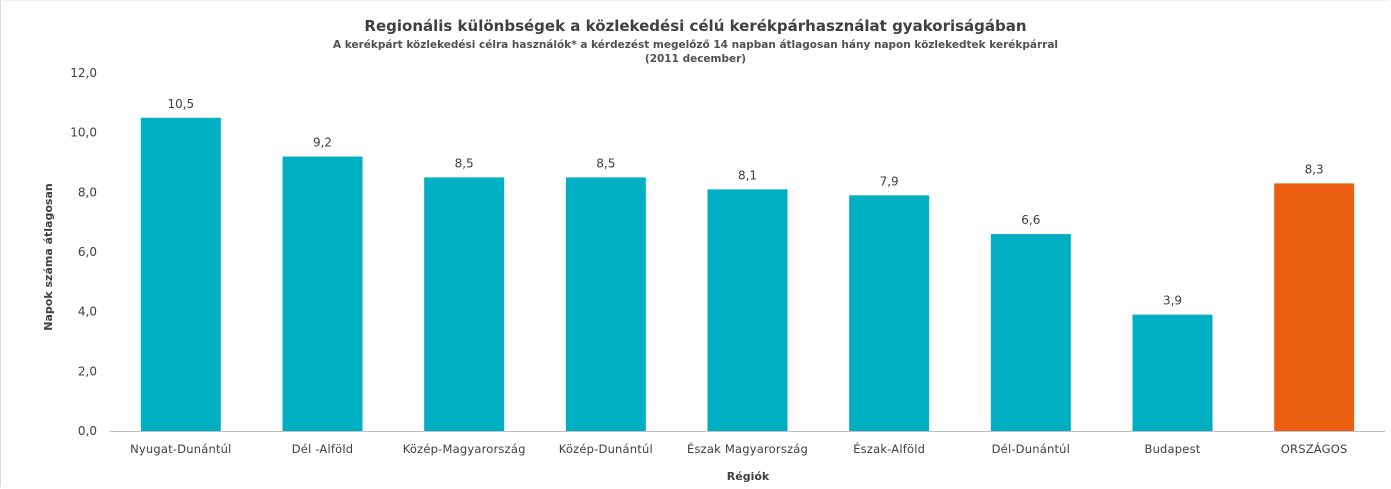  I want to click on x-tick-label: Észak Magyarország, so click(747, 448).